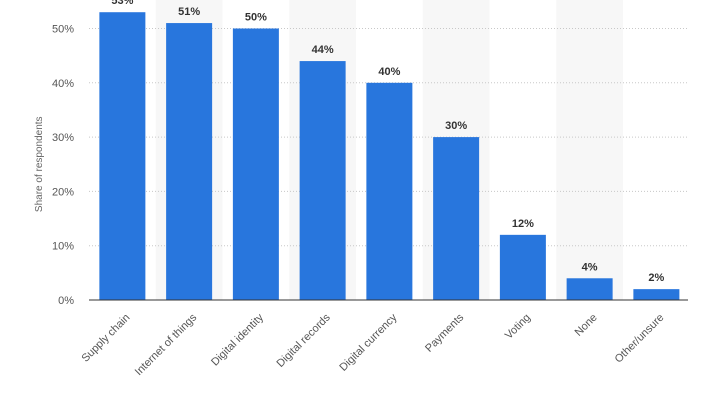 The width and height of the screenshot is (714, 400). What do you see at coordinates (656, 278) in the screenshot?
I see `data-label: 2%` at bounding box center [656, 278].